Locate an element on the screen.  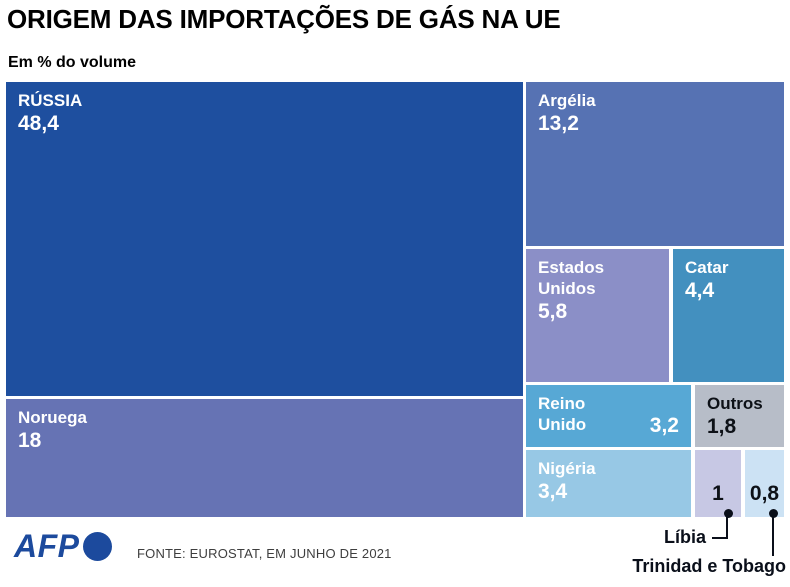
block-label: Estados Unidos is located at coordinates (571, 278).